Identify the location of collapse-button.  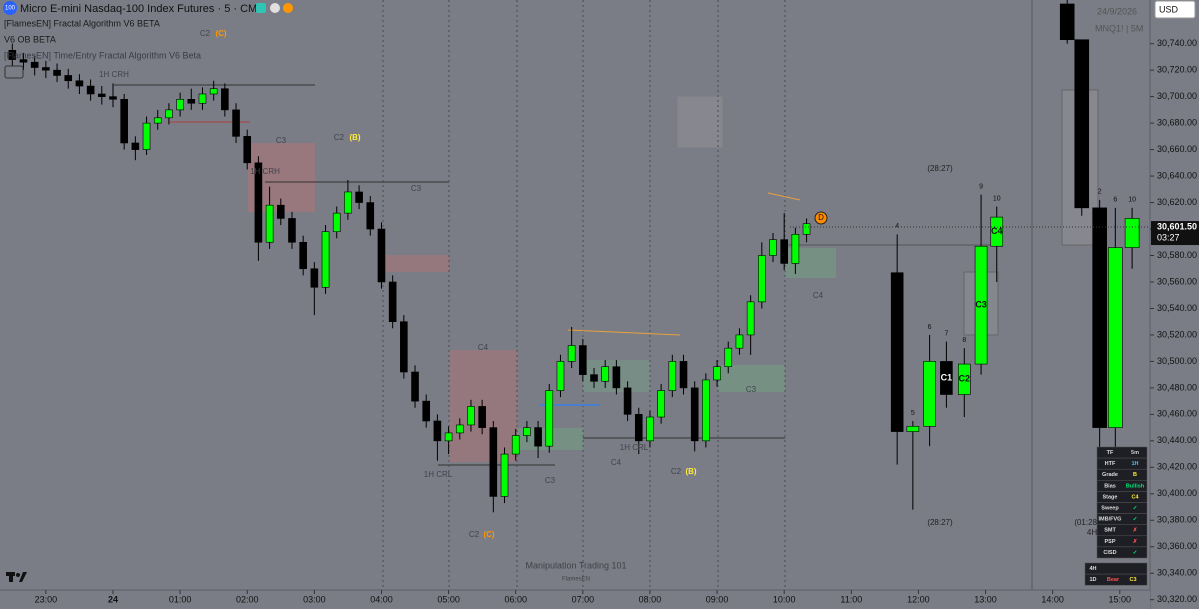
(14, 72).